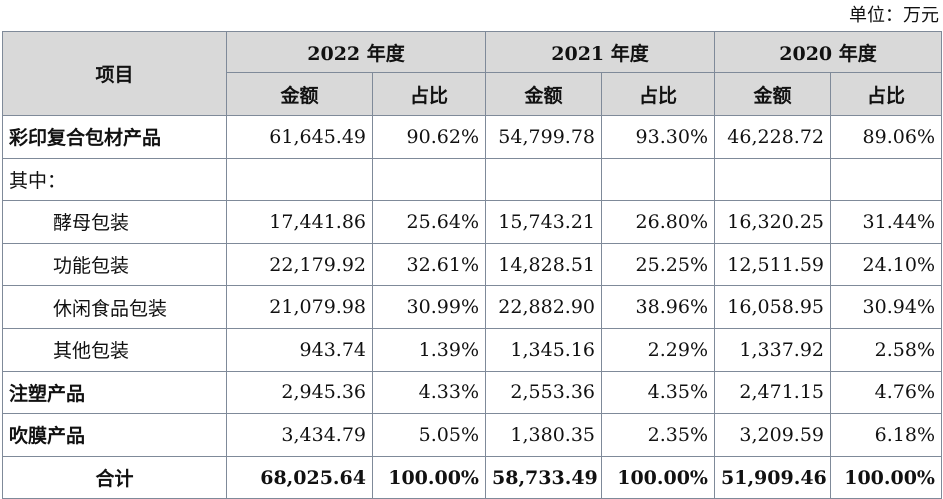  What do you see at coordinates (299, 392) in the screenshot?
I see `cell-amount: 2,945.36` at bounding box center [299, 392].